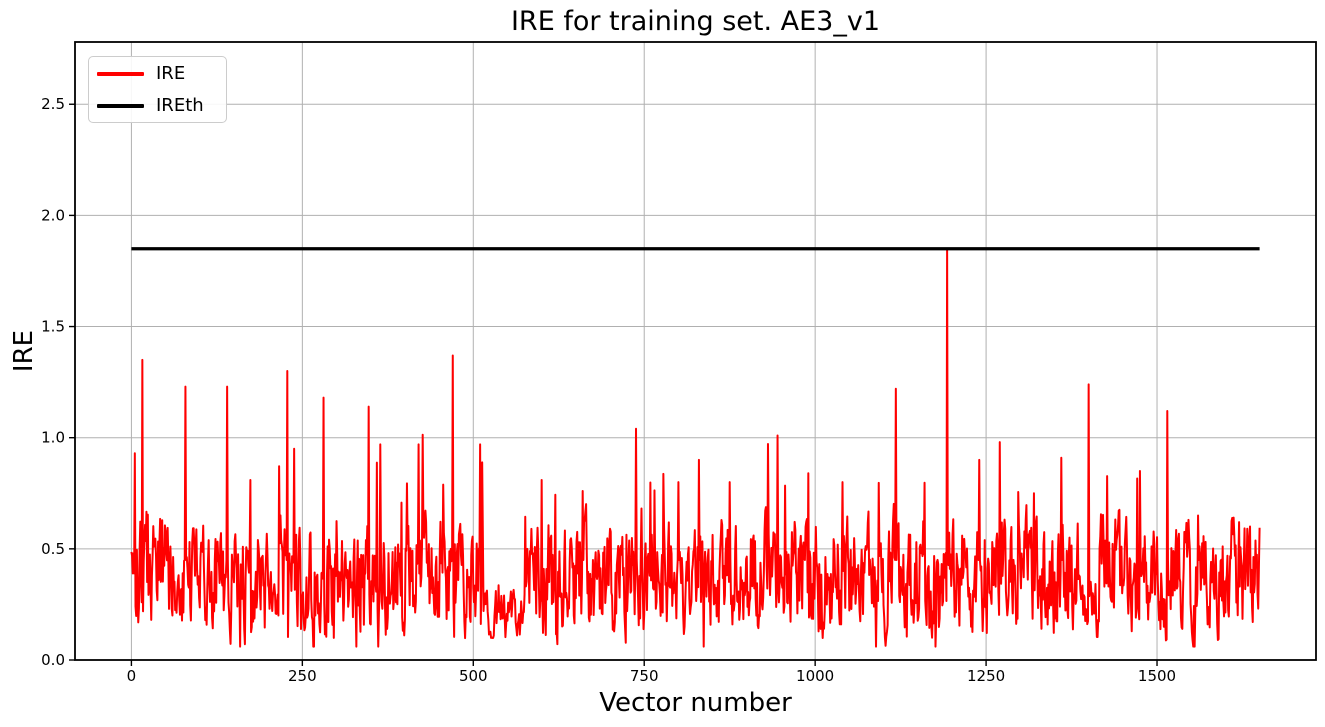 The height and width of the screenshot is (727, 1325). Describe the element at coordinates (644, 676) in the screenshot. I see `x-tick-label: 750` at that location.